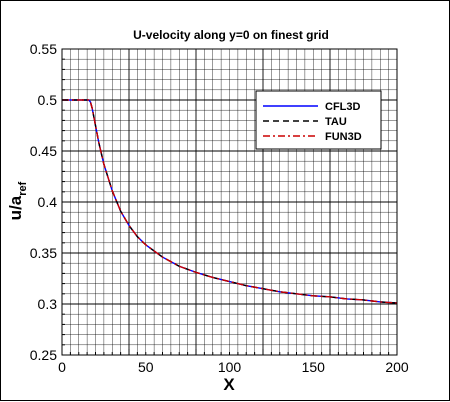  What do you see at coordinates (48, 100) in the screenshot?
I see `y-tick-label: 0.5` at bounding box center [48, 100].